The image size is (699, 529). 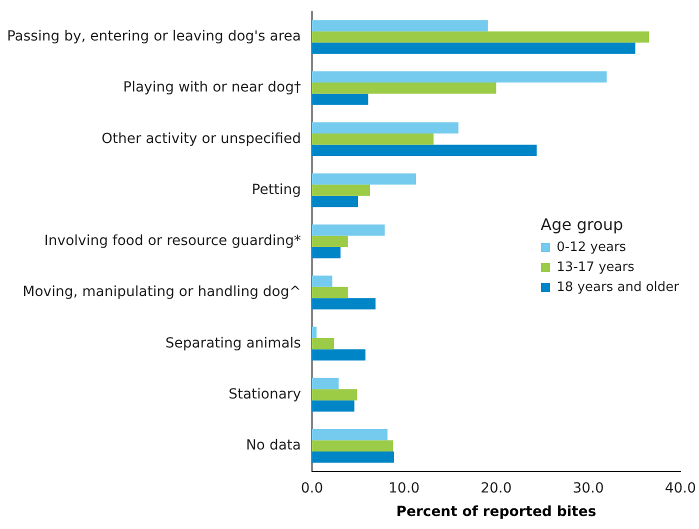 What do you see at coordinates (595, 267) in the screenshot?
I see `legend-label: 13-17 years` at bounding box center [595, 267].